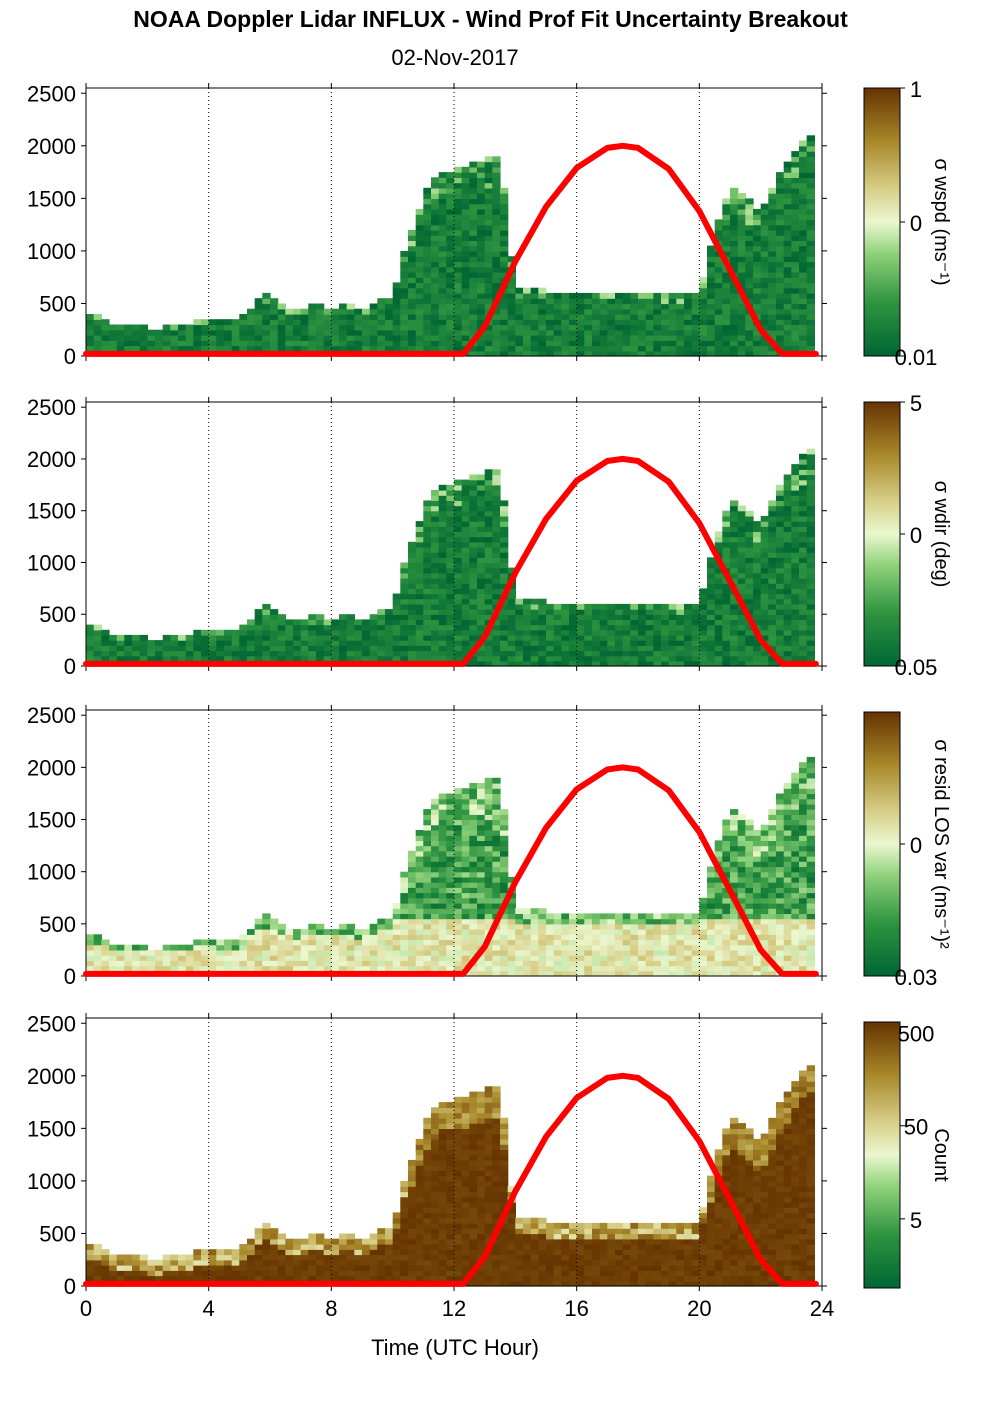 This screenshot has height=1412, width=981. I want to click on colorbar-tick-label: 0, so click(916, 535).